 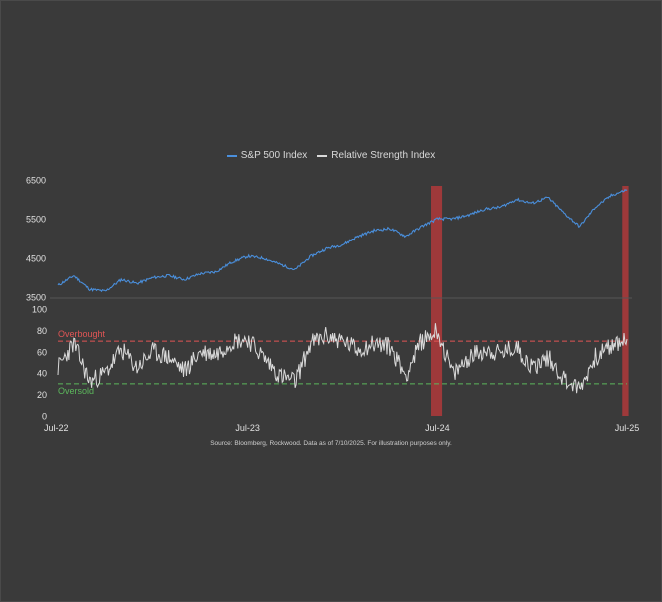 I want to click on sp500-tick-label: 5500, so click(x=36, y=220).